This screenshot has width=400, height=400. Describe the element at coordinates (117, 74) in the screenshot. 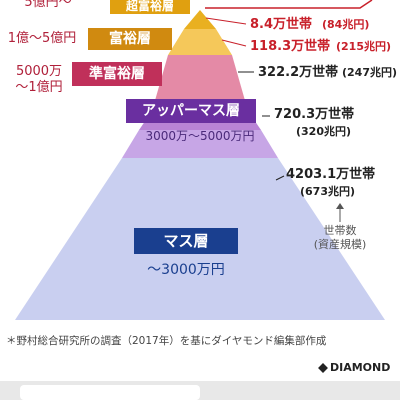

I see `tier-label-semi-rich: 準富裕層` at that location.